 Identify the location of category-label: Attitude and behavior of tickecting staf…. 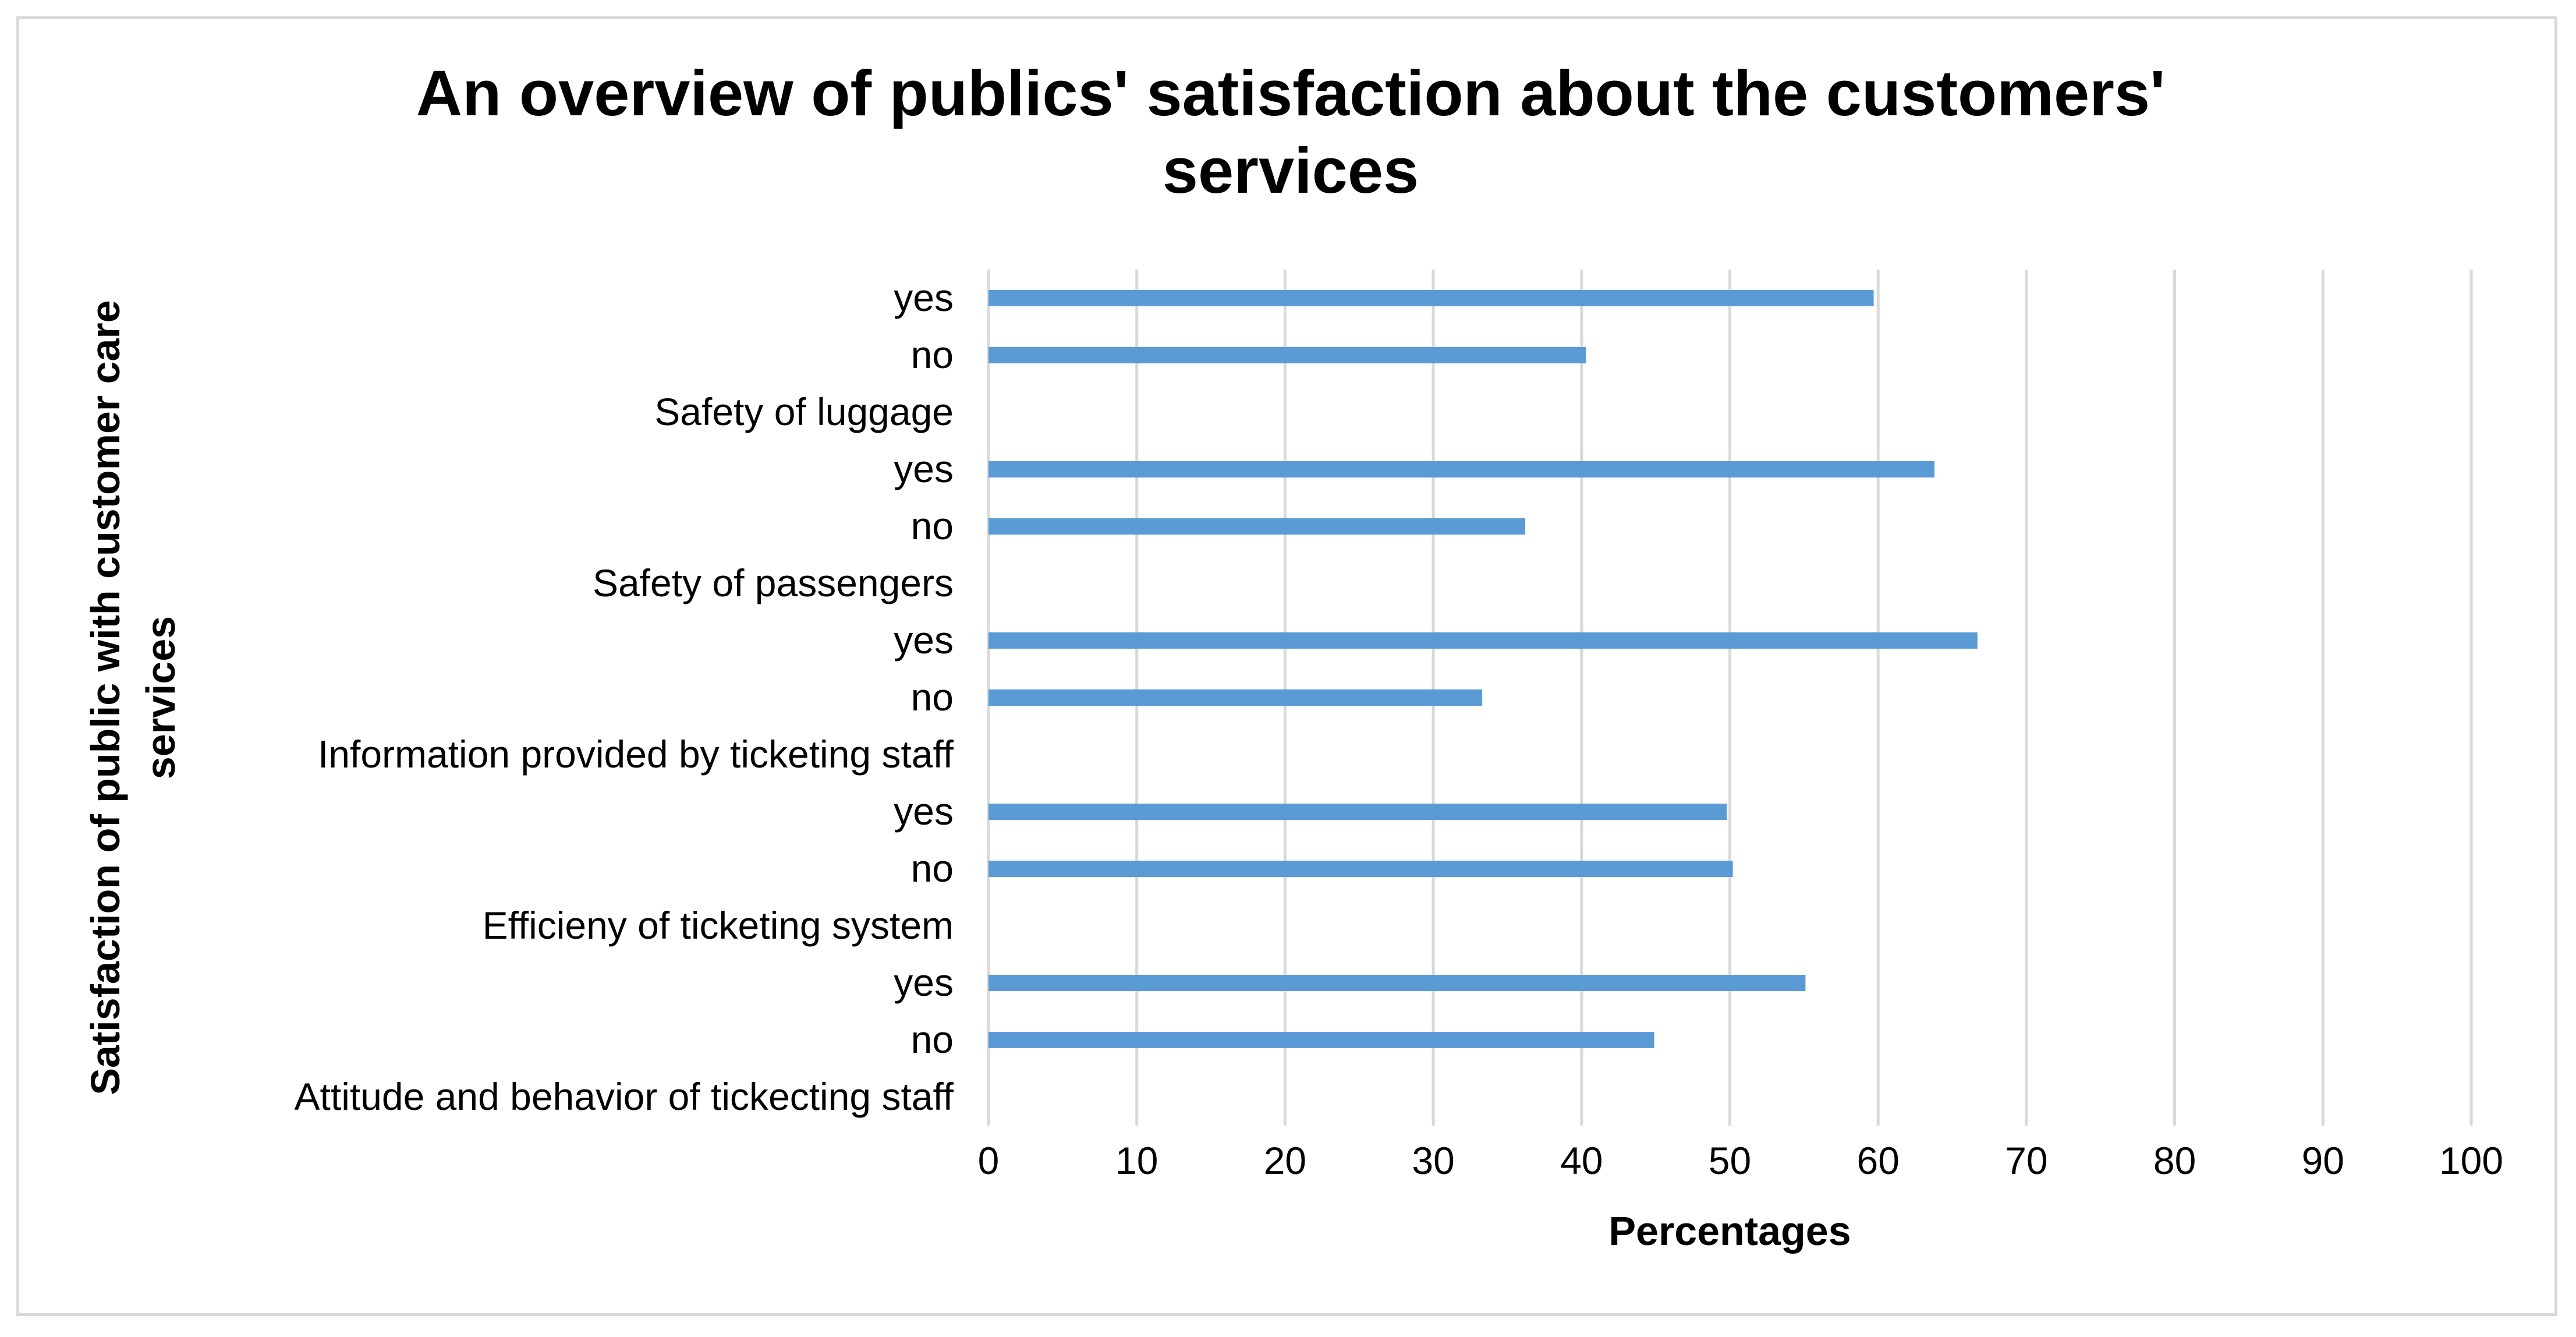
(624, 1096).